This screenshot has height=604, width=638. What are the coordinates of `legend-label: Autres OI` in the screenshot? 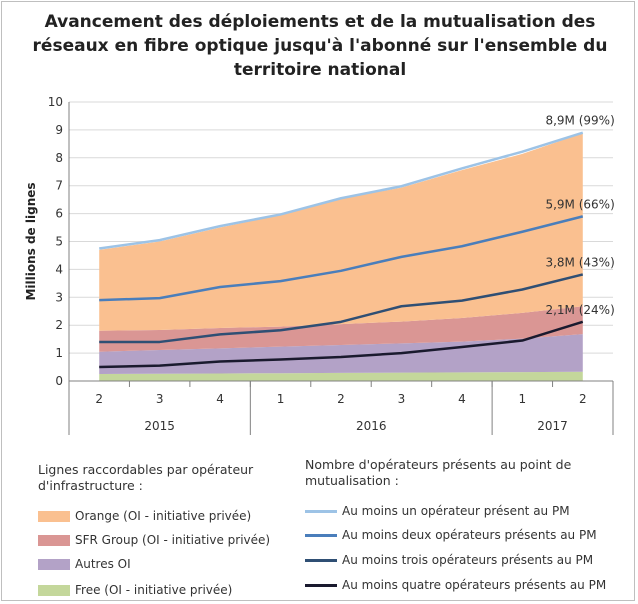 It's located at (103, 564).